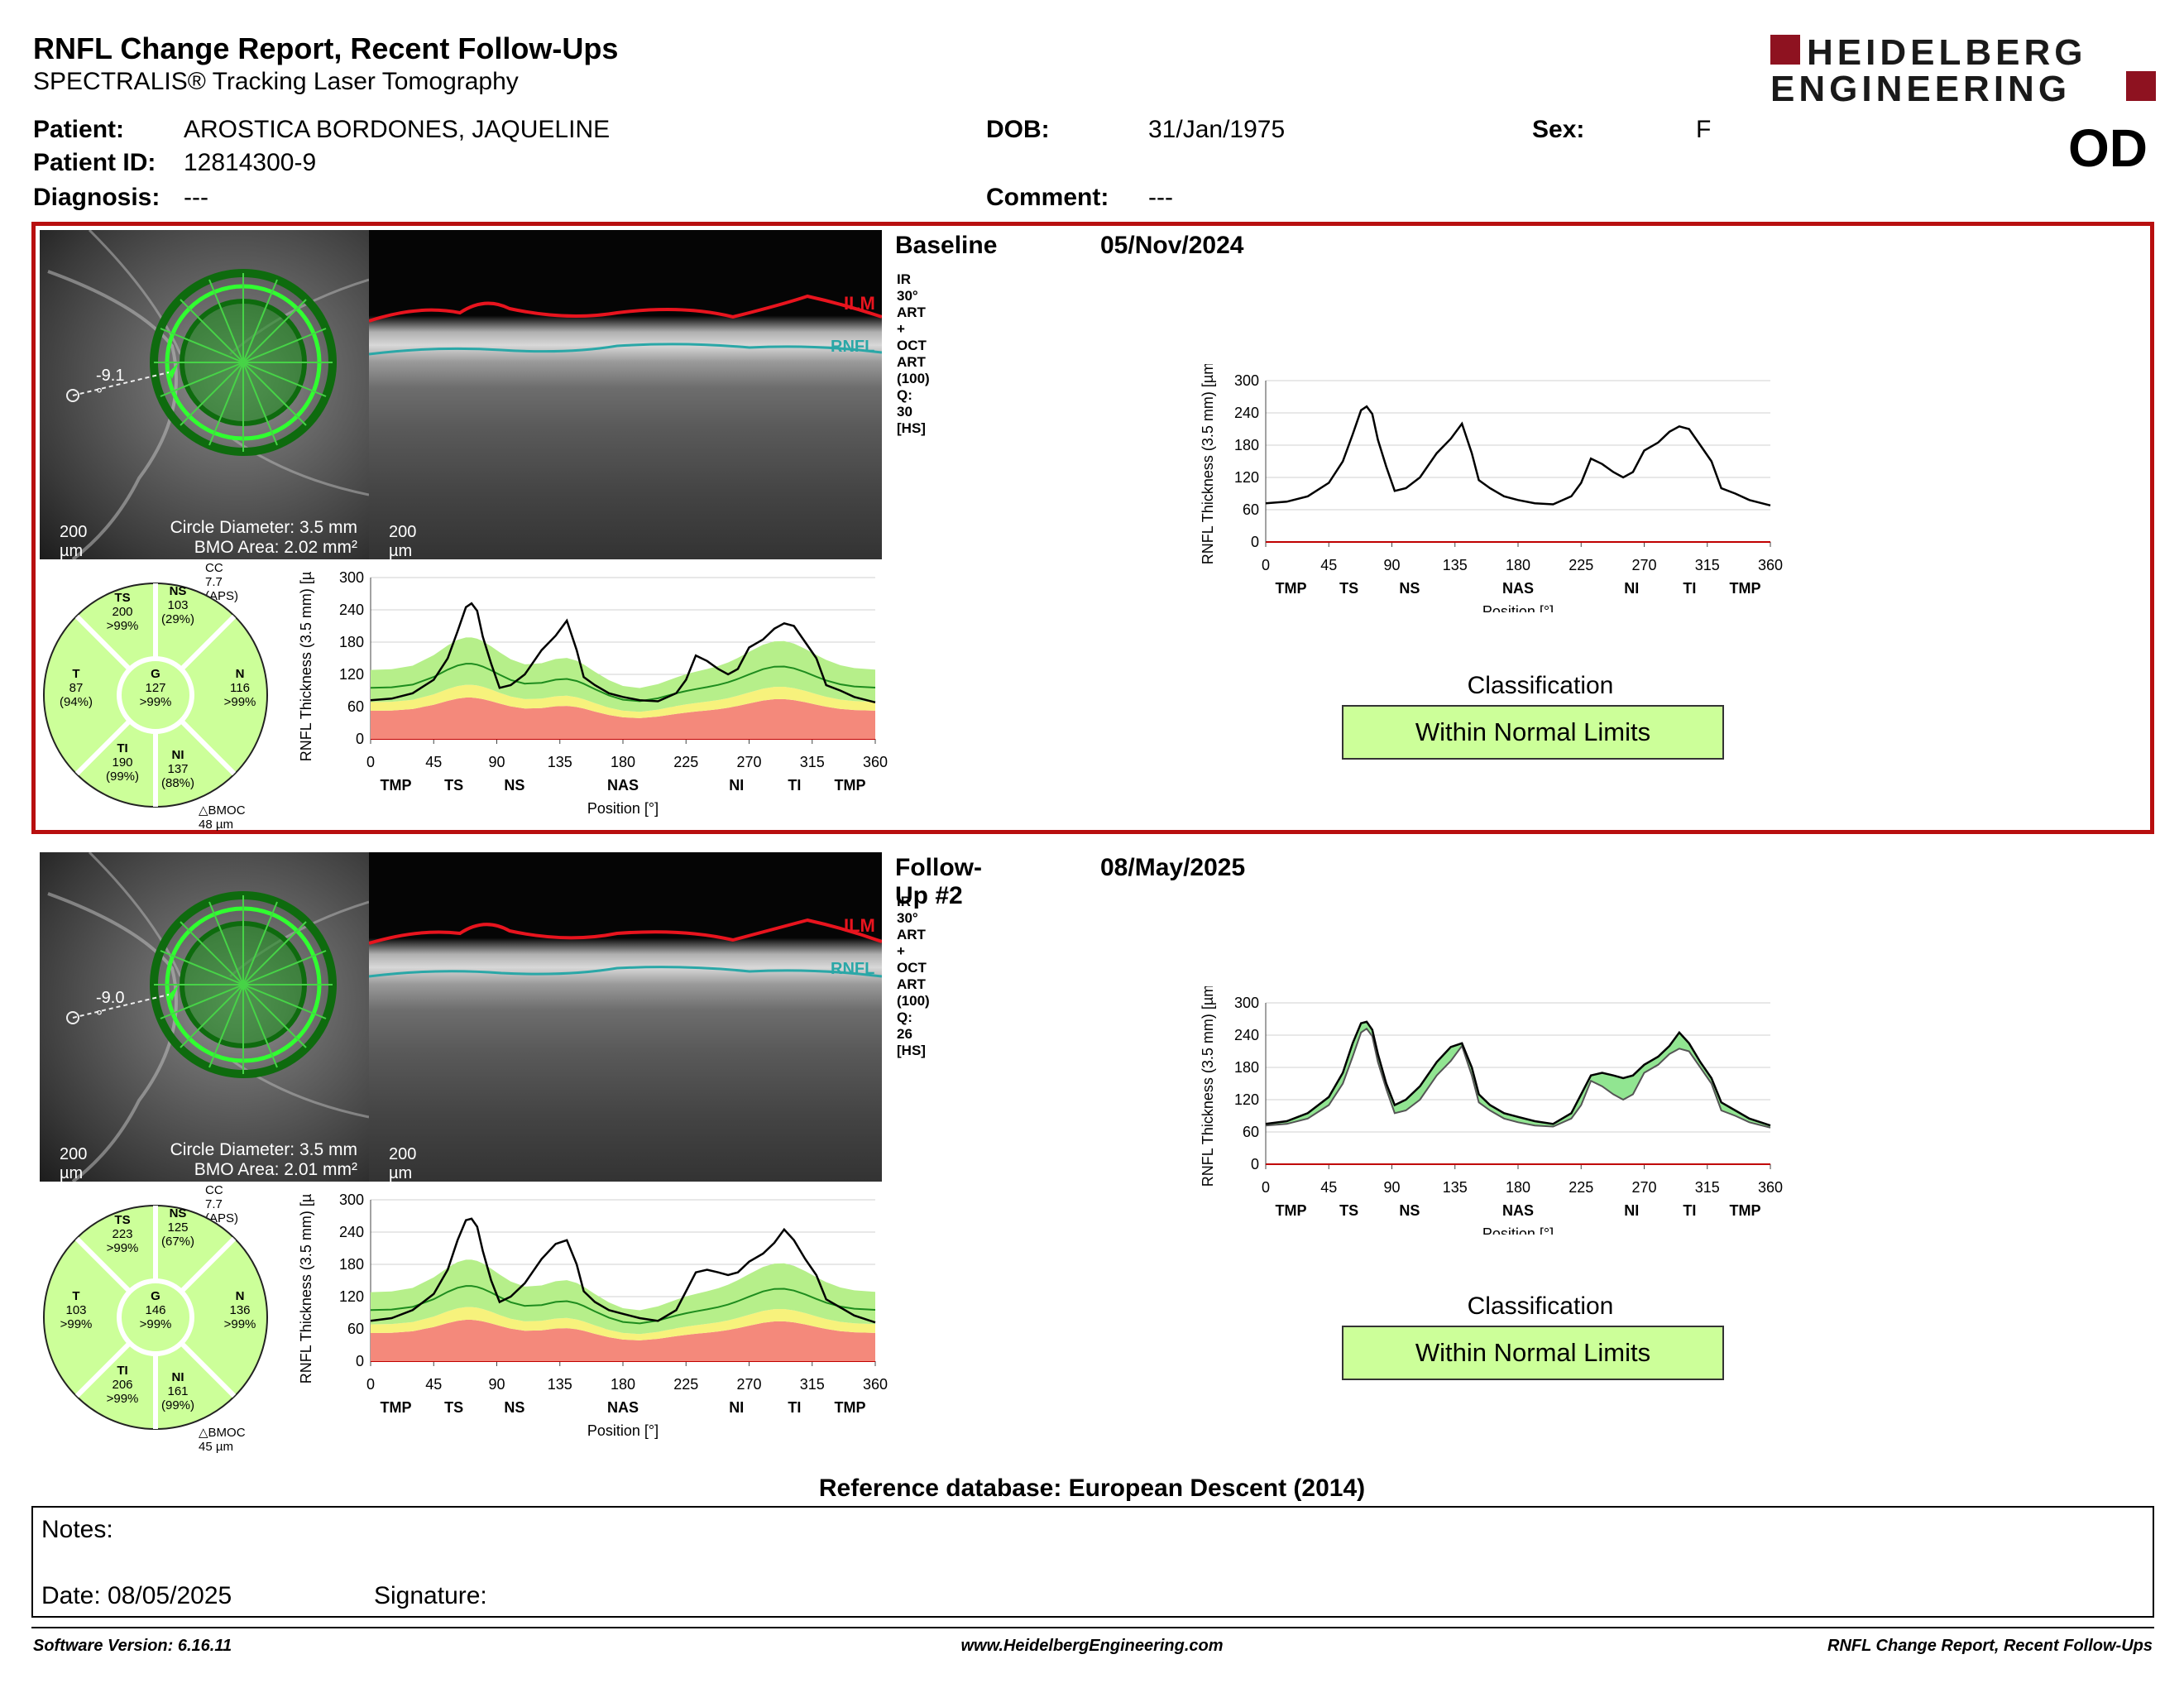 This screenshot has width=2184, height=1688. I want to click on acquisition-info: IR 30° ART + OCT ART (100) Q: 30 [HS], so click(913, 353).